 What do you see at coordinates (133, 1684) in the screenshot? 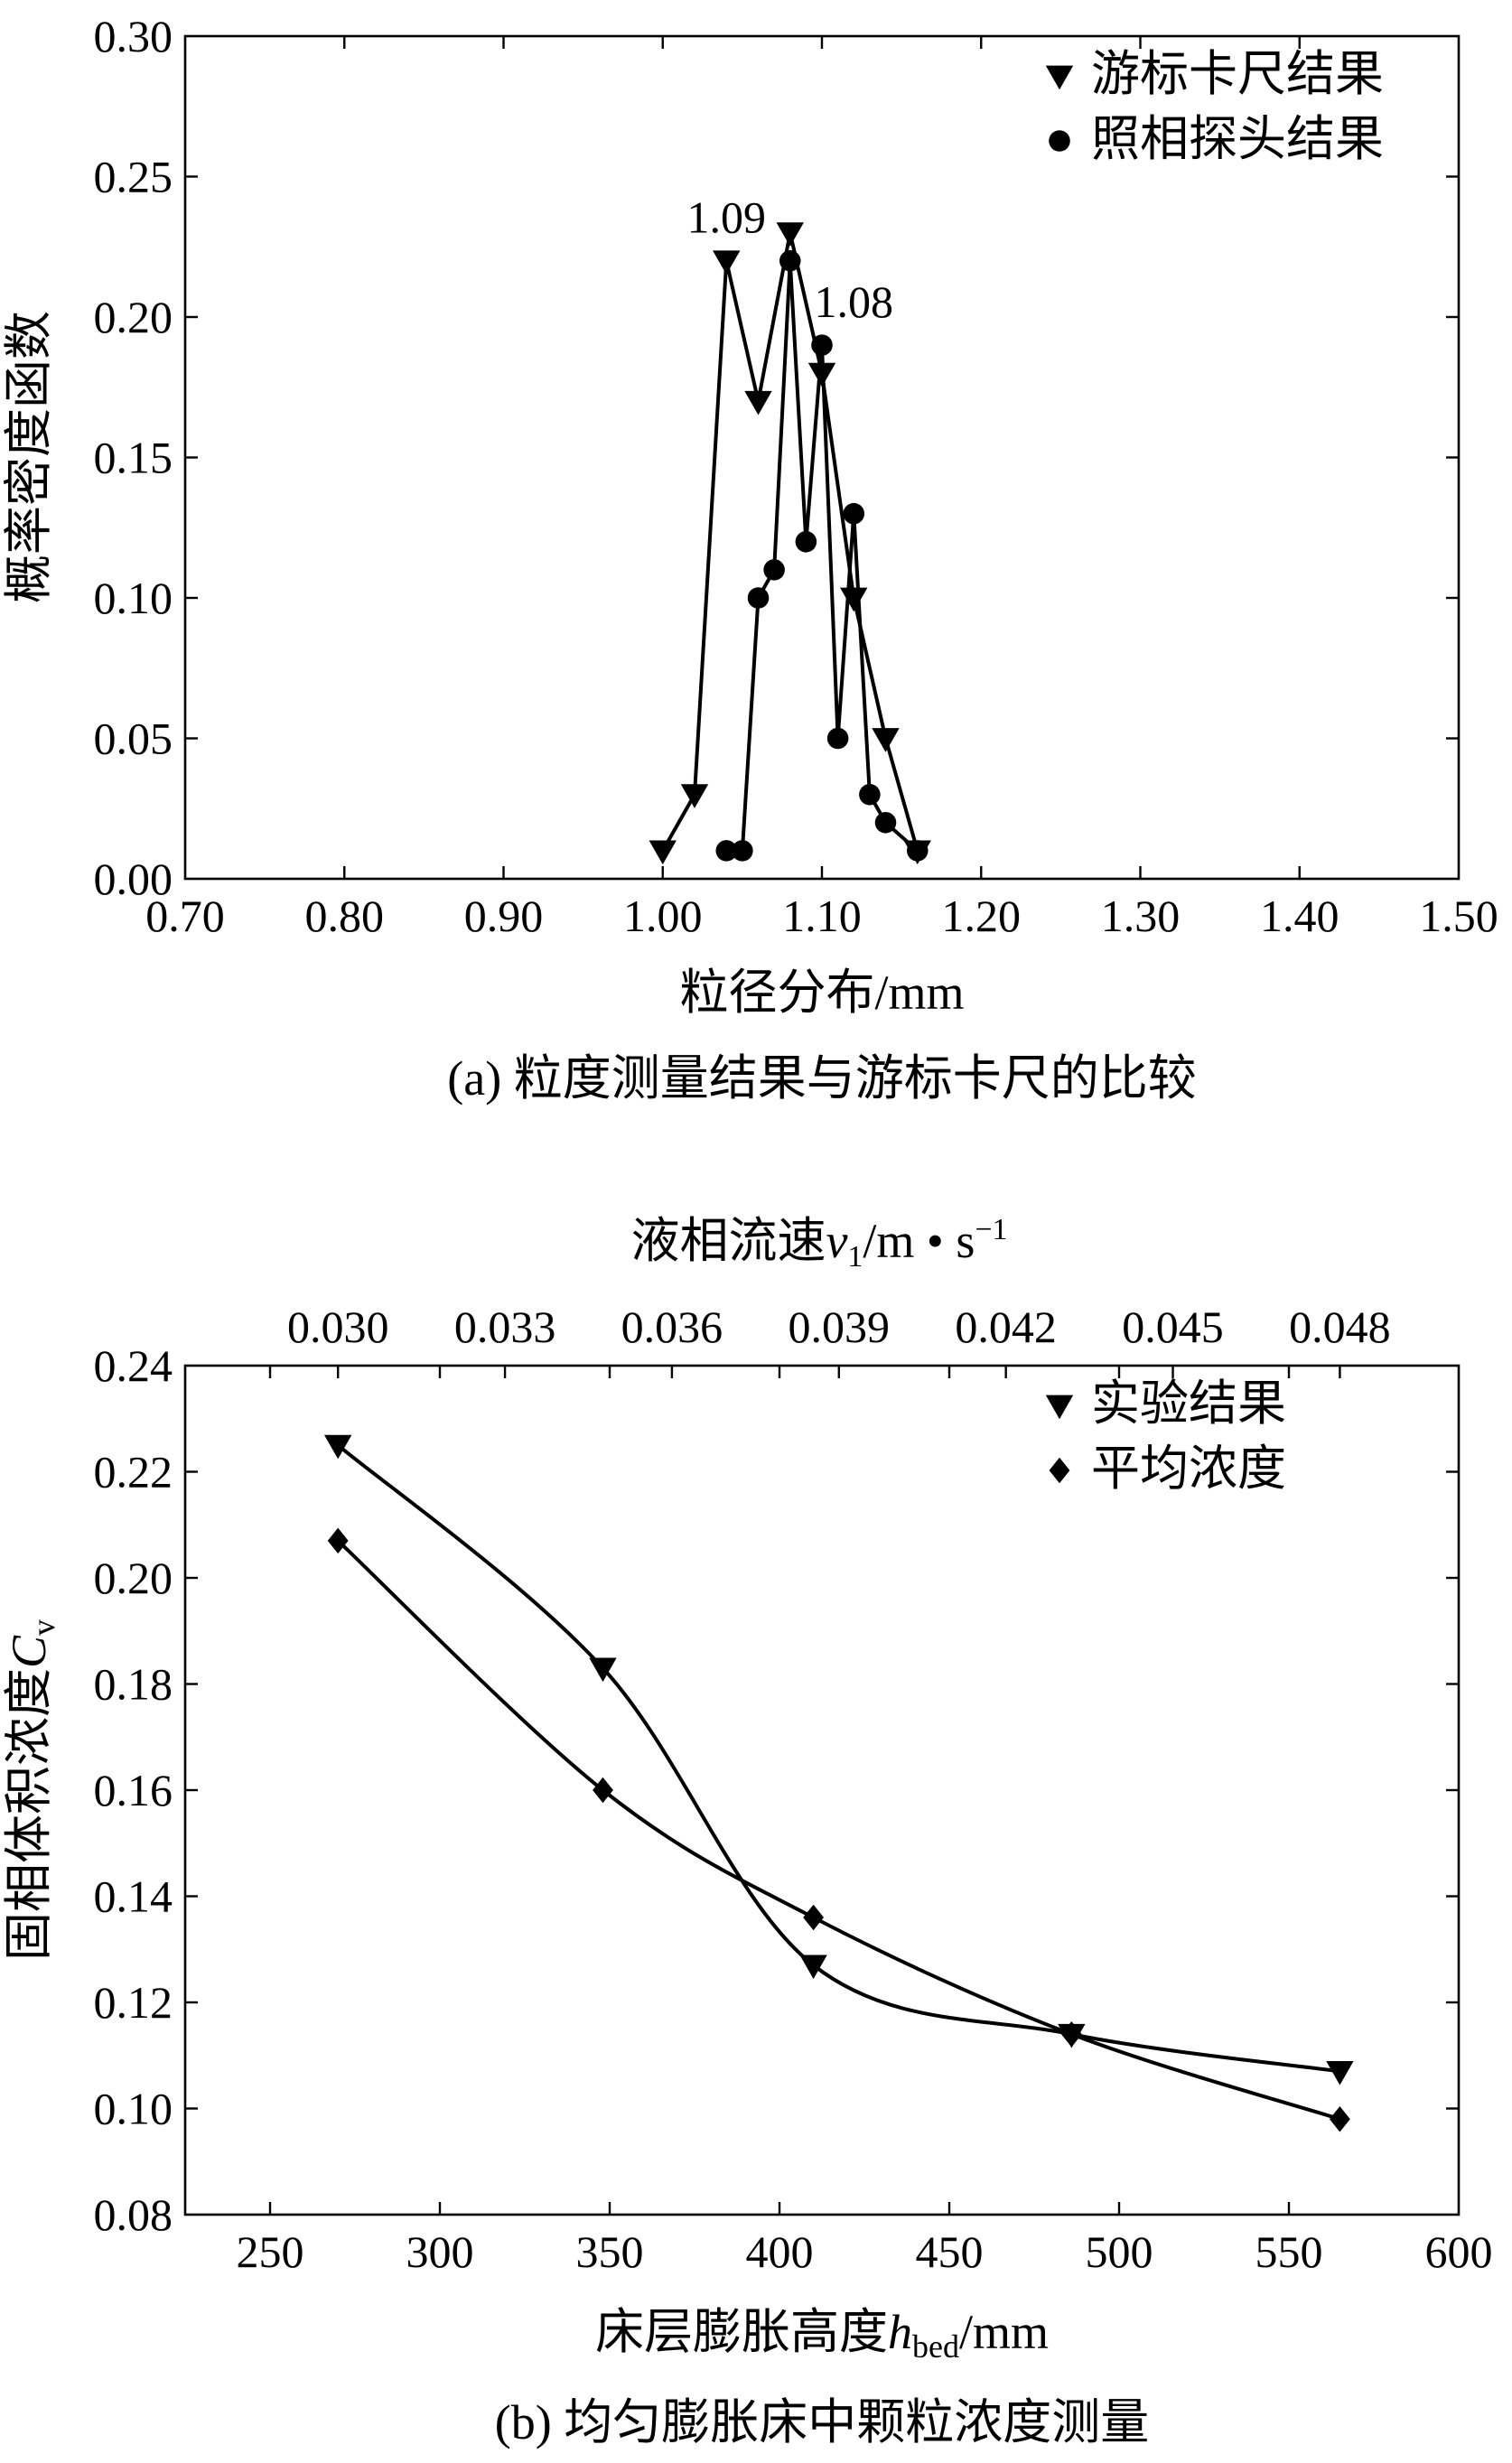
I see `y-tick-label: 0.18` at bounding box center [133, 1684].